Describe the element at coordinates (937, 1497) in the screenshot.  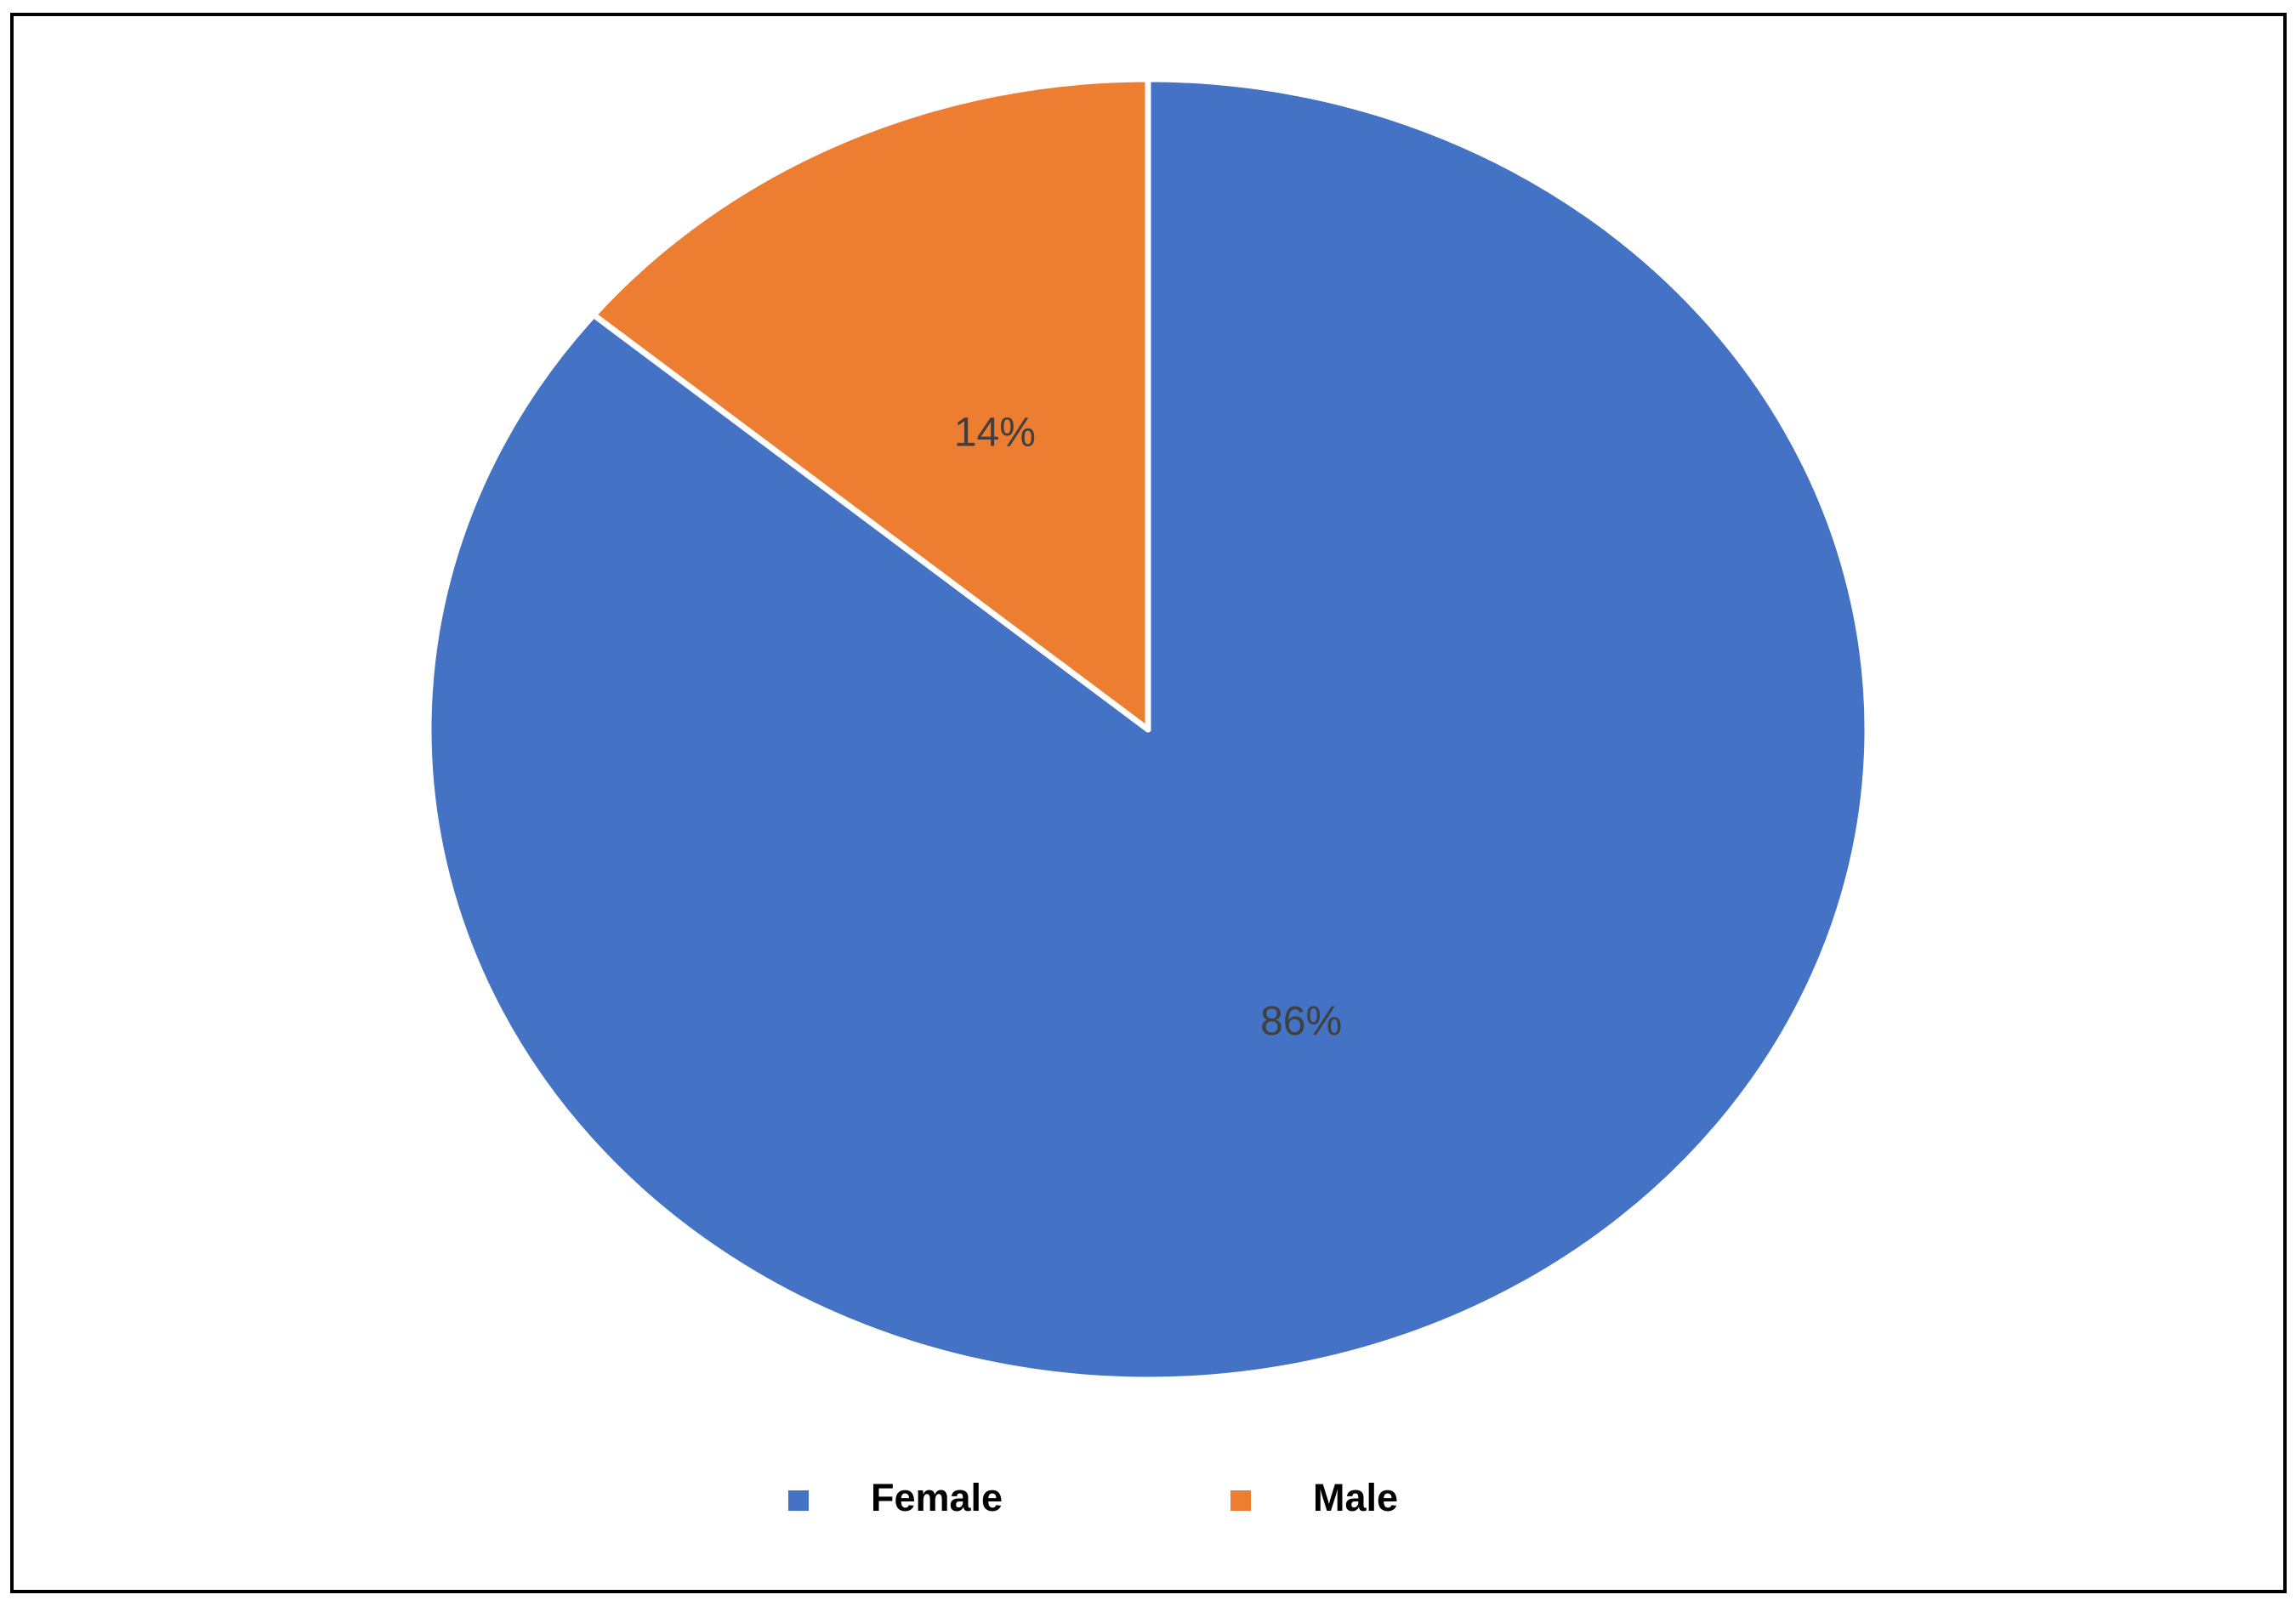
I see `legend-label: Female` at that location.